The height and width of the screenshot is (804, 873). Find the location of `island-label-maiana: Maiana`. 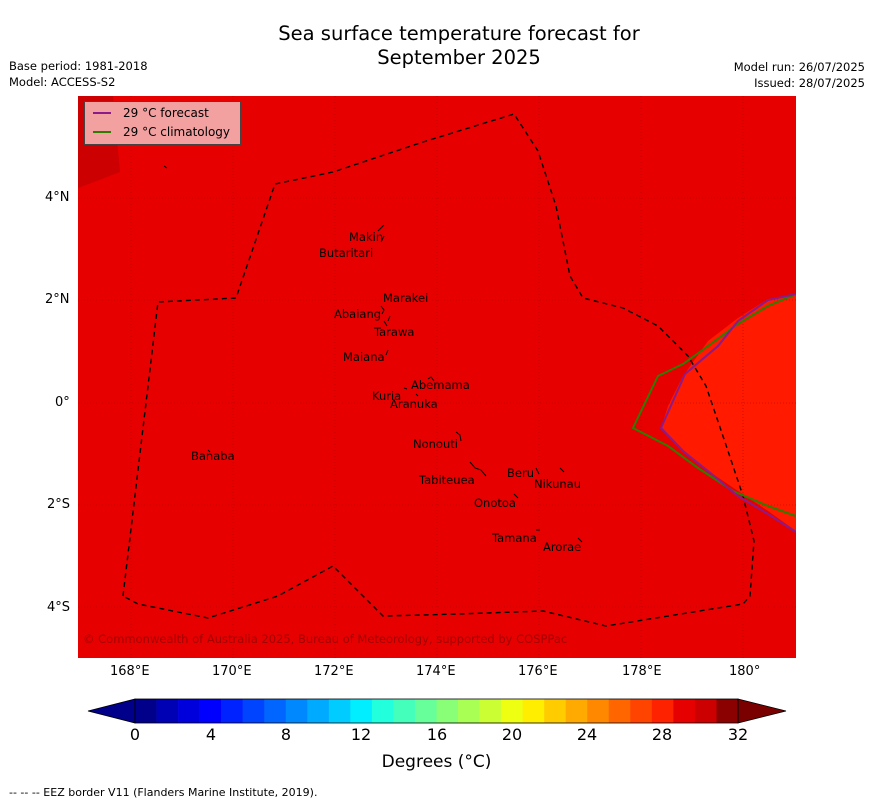

island-label-maiana: Maiana is located at coordinates (364, 357).